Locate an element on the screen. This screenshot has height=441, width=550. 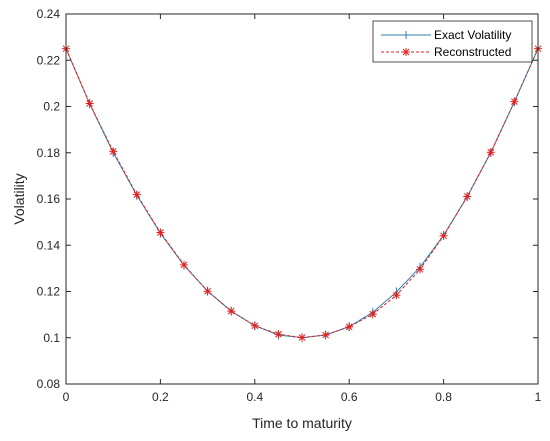
y-tick-label: 0.22 is located at coordinates (49, 60).